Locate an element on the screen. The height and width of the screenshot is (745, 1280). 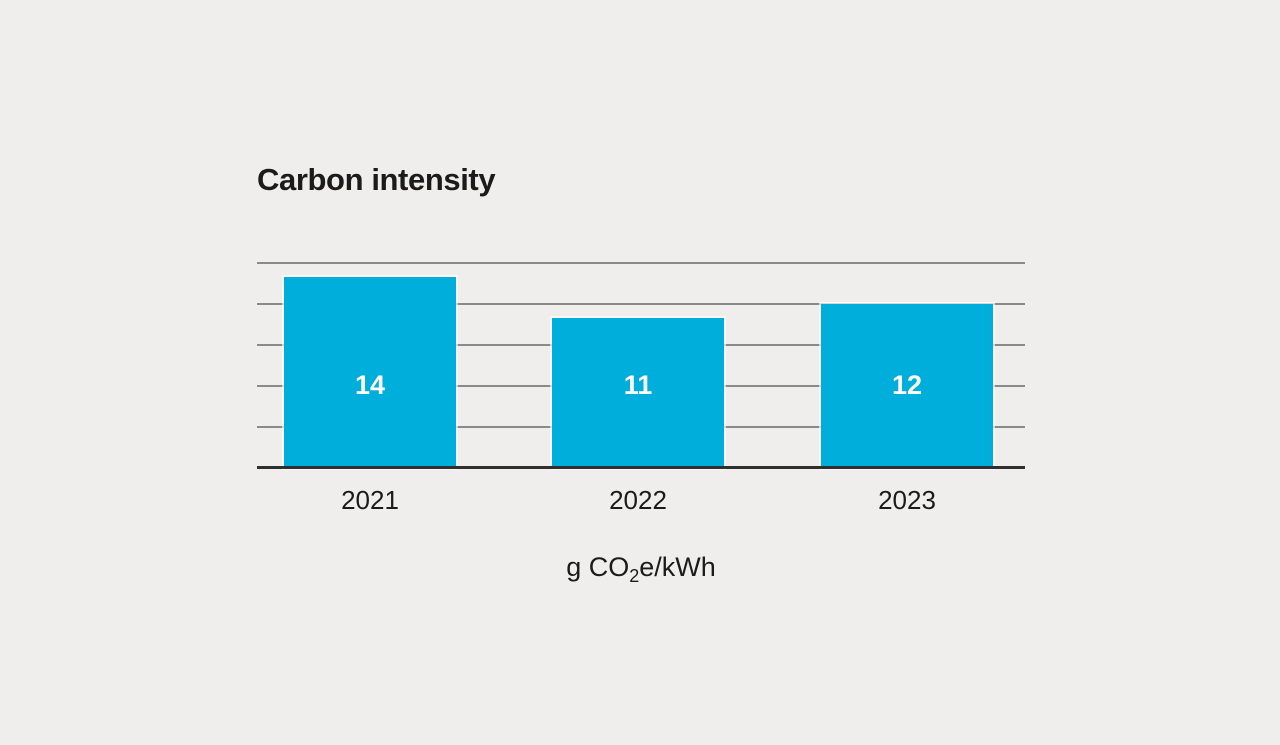
unit-label-prefix: g CO is located at coordinates (598, 567).